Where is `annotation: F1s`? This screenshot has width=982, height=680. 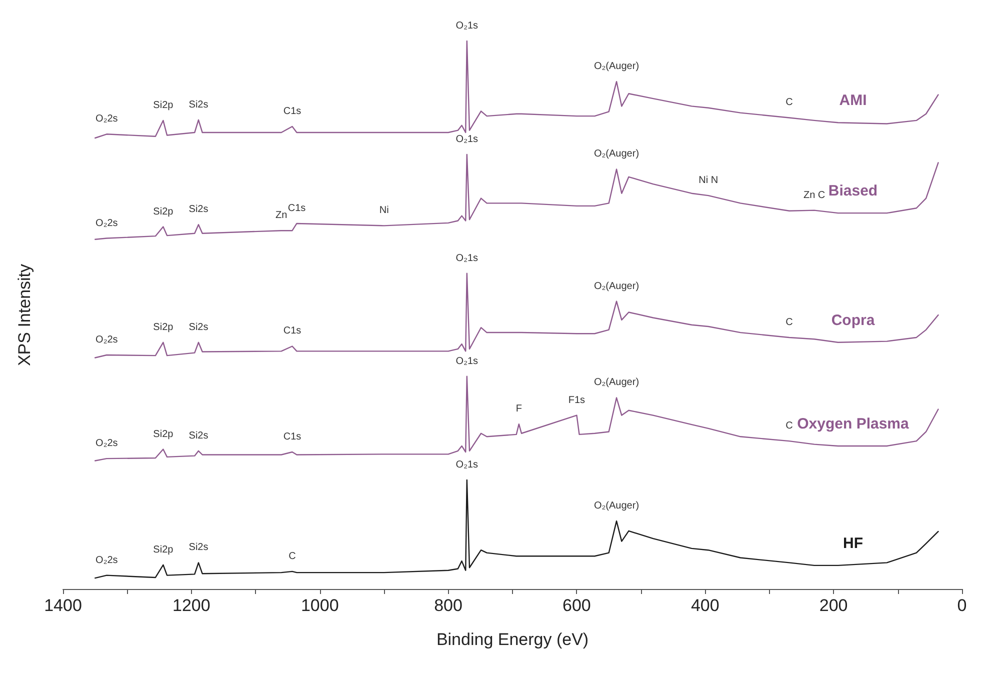
annotation: F1s is located at coordinates (577, 400).